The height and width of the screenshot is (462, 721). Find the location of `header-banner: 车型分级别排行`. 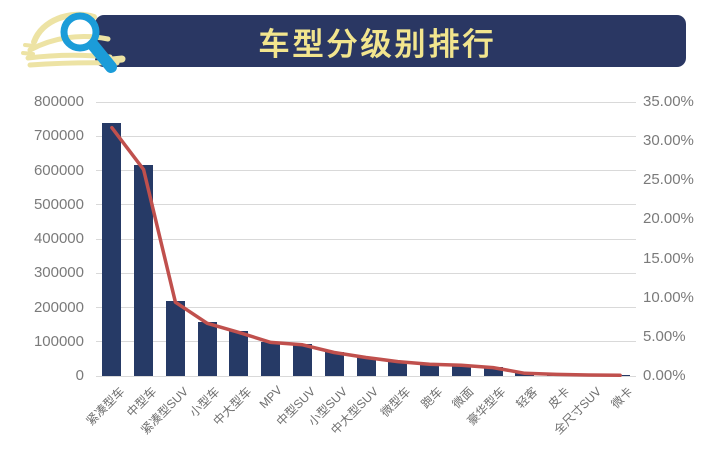

header-banner: 车型分级别排行 is located at coordinates (390, 41).